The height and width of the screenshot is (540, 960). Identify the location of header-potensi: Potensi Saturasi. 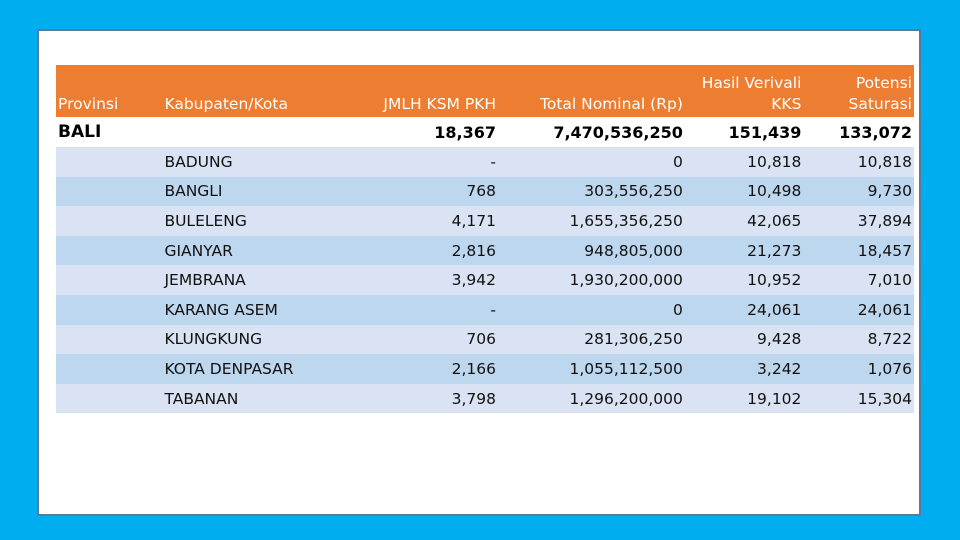
(858, 91).